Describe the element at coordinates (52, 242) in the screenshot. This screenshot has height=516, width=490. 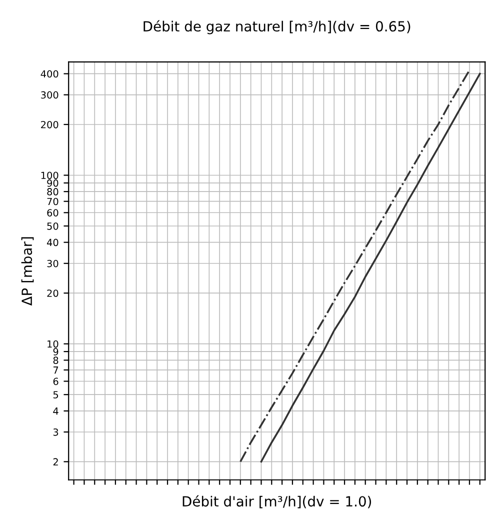
I see `y-tick-label: 40` at that location.